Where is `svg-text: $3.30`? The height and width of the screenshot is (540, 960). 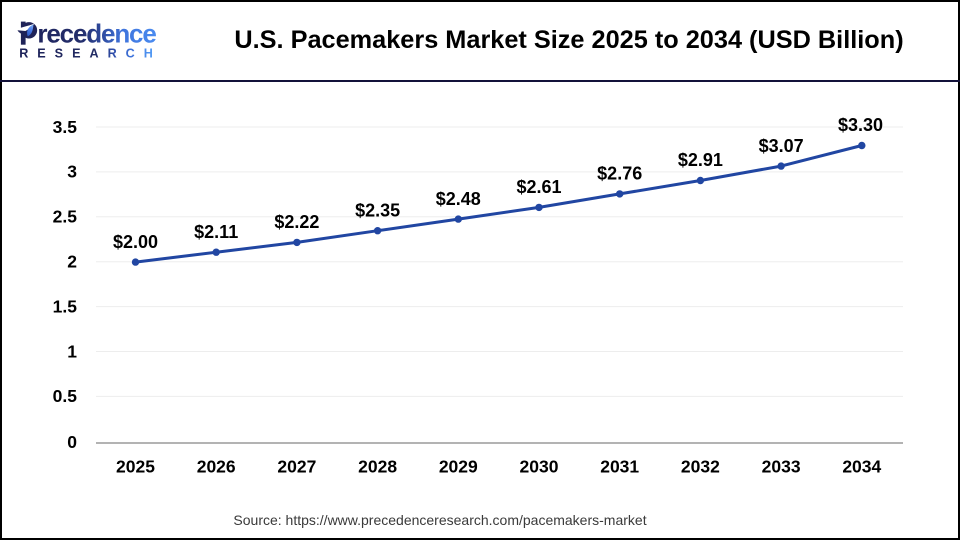
svg-text: $3.30 is located at coordinates (860, 125).